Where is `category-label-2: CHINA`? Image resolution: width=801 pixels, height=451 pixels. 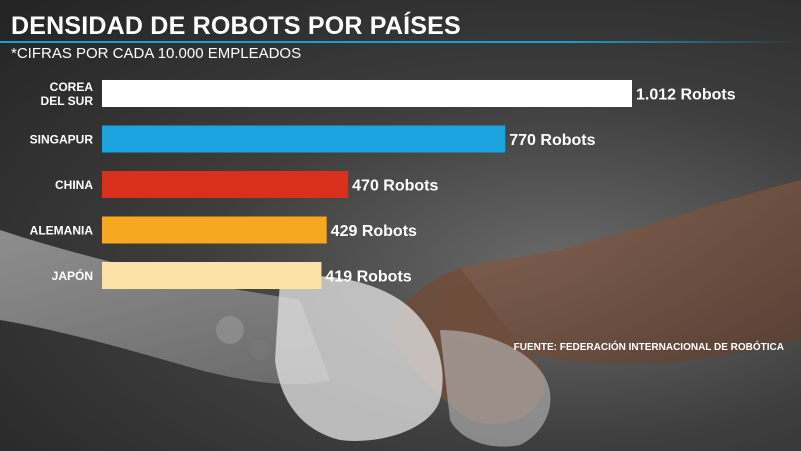
category-label-2: CHINA is located at coordinates (74, 185).